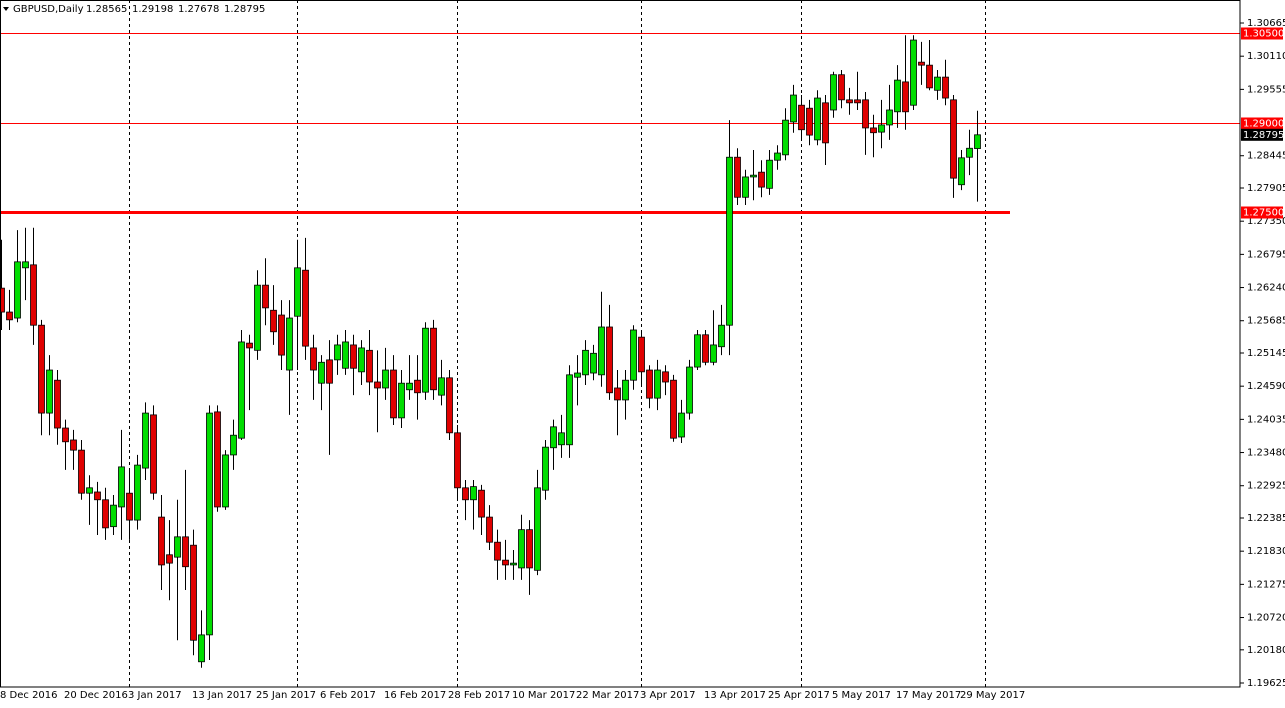 The height and width of the screenshot is (708, 1285). I want to click on last-high: 1.29198, so click(152, 9).